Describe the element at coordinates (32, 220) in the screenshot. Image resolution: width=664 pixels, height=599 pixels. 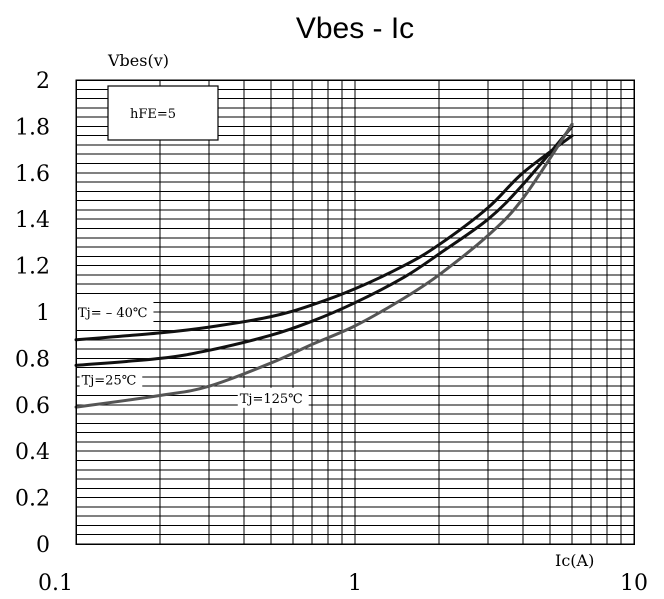
I see `y-tick-label: 1.4` at that location.